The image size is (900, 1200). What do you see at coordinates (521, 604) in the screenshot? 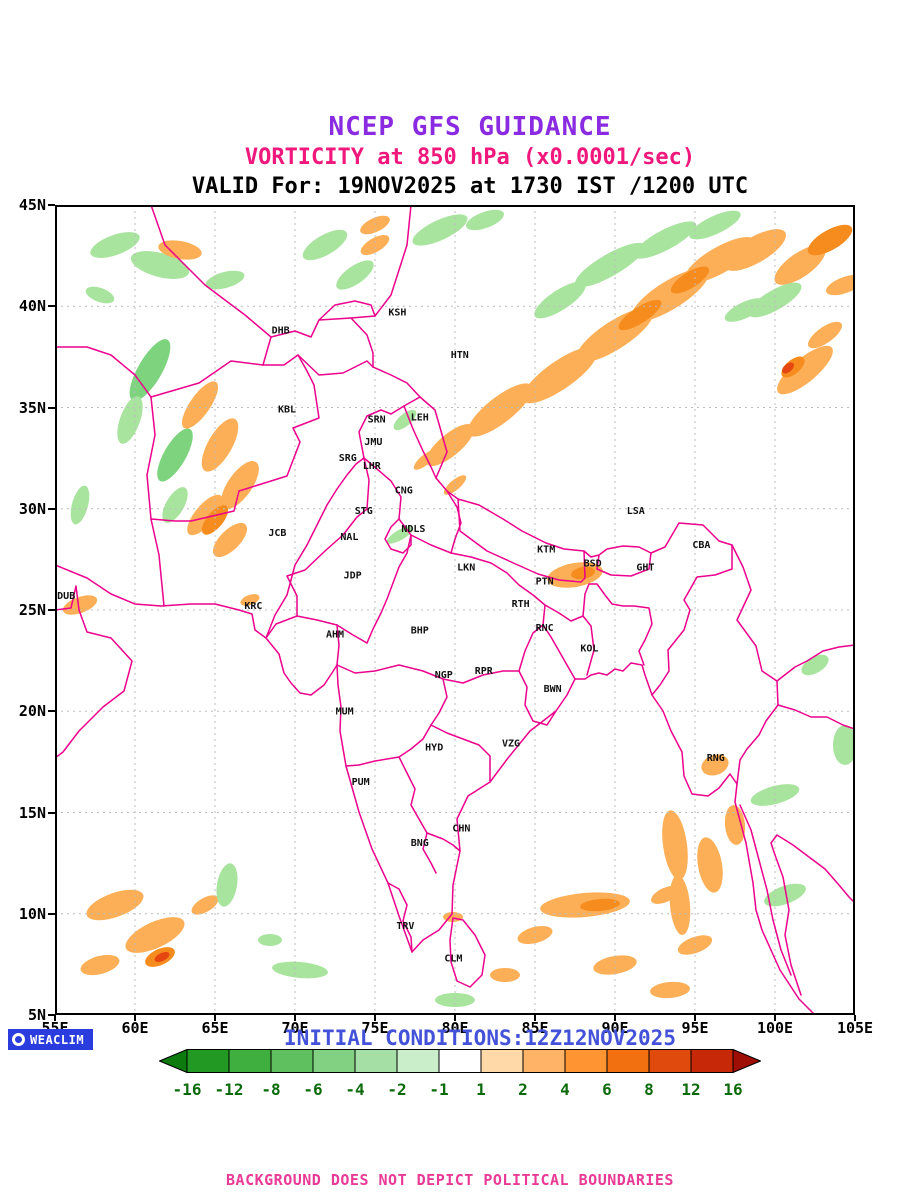
I see `station-label: RTH` at bounding box center [521, 604].